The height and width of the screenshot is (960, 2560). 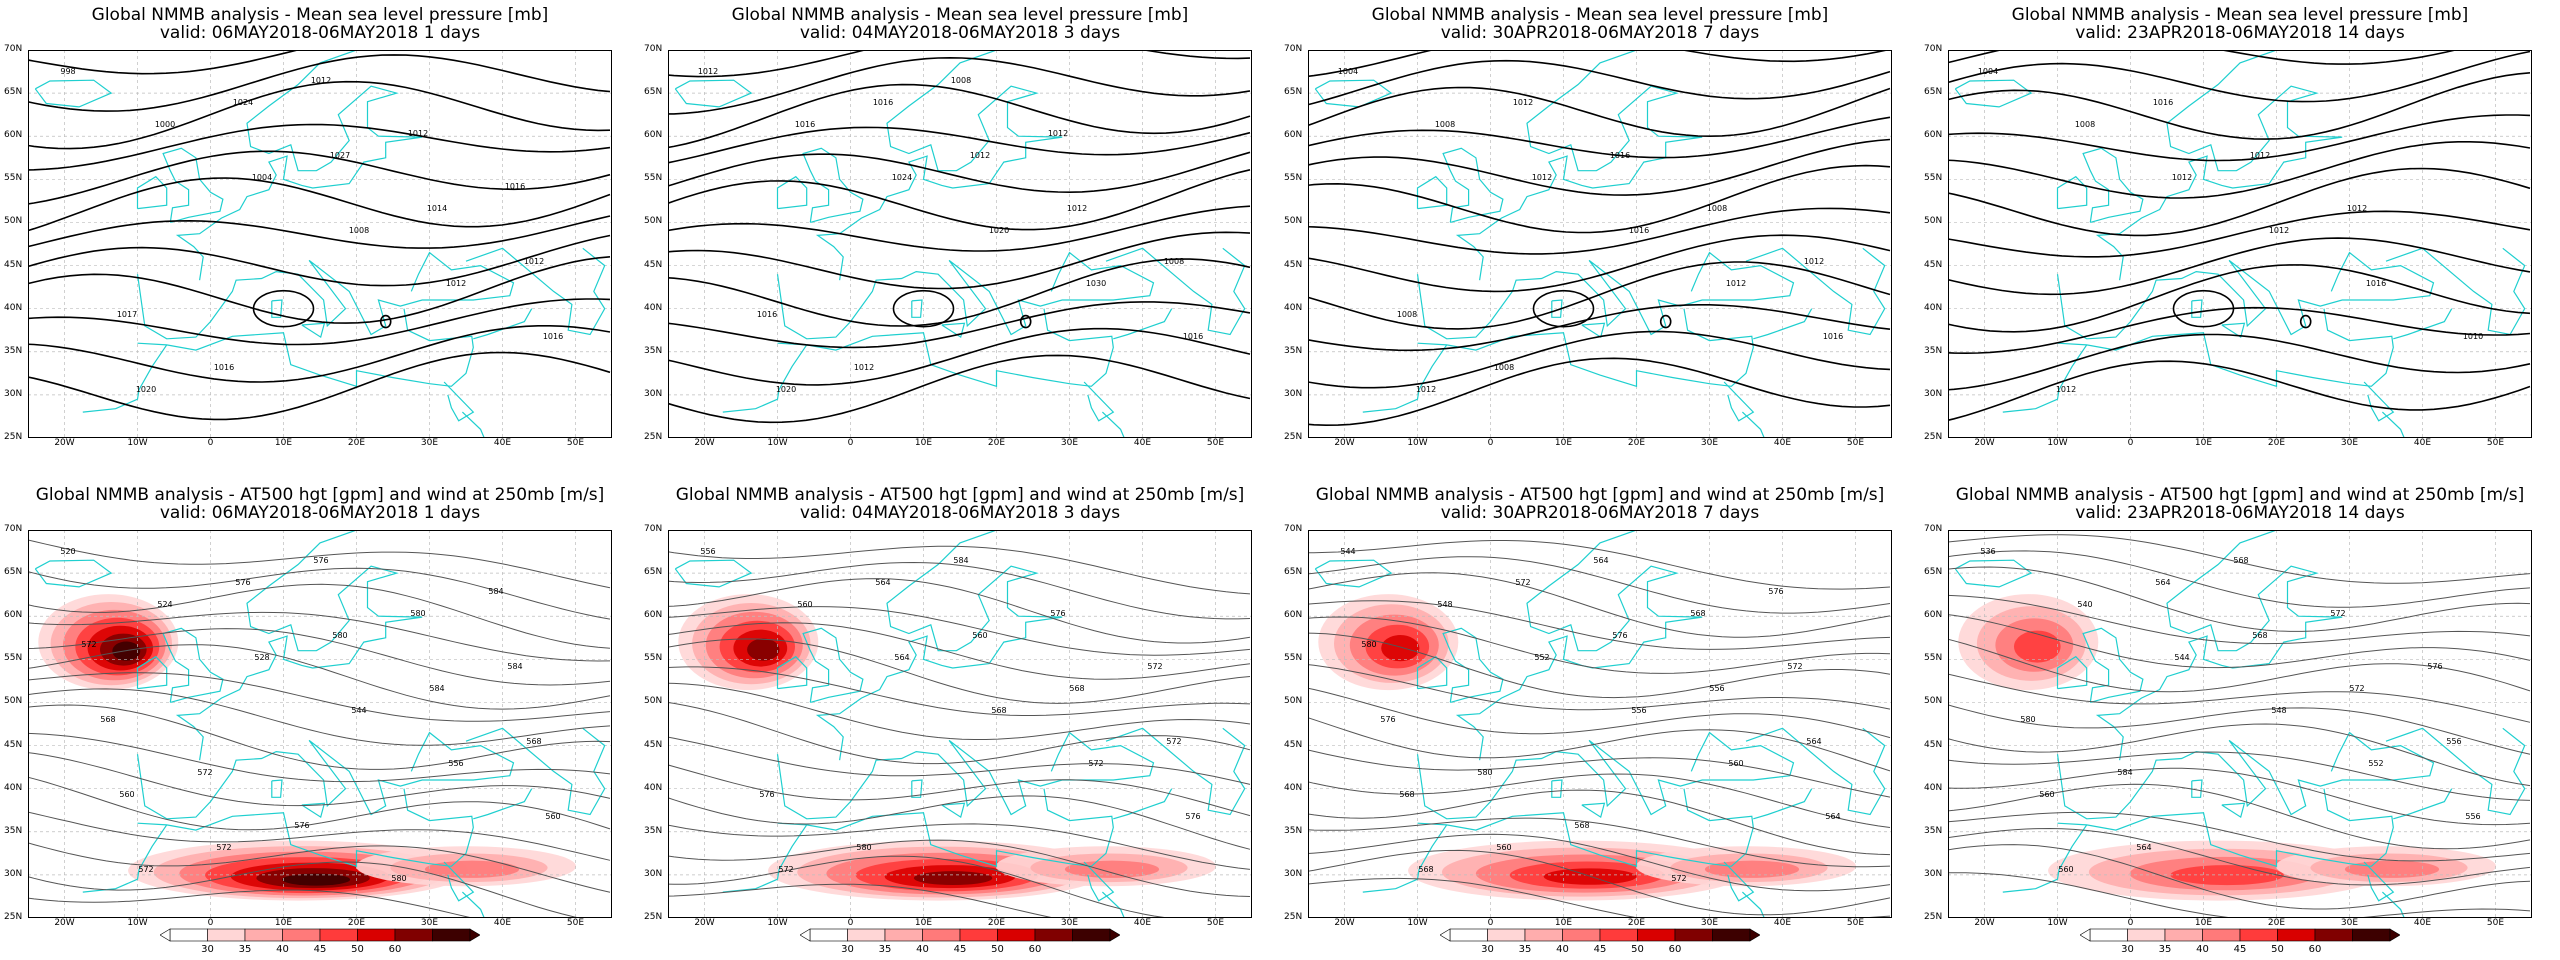 I want to click on latitude-label: 65N, so click(x=1933, y=92).